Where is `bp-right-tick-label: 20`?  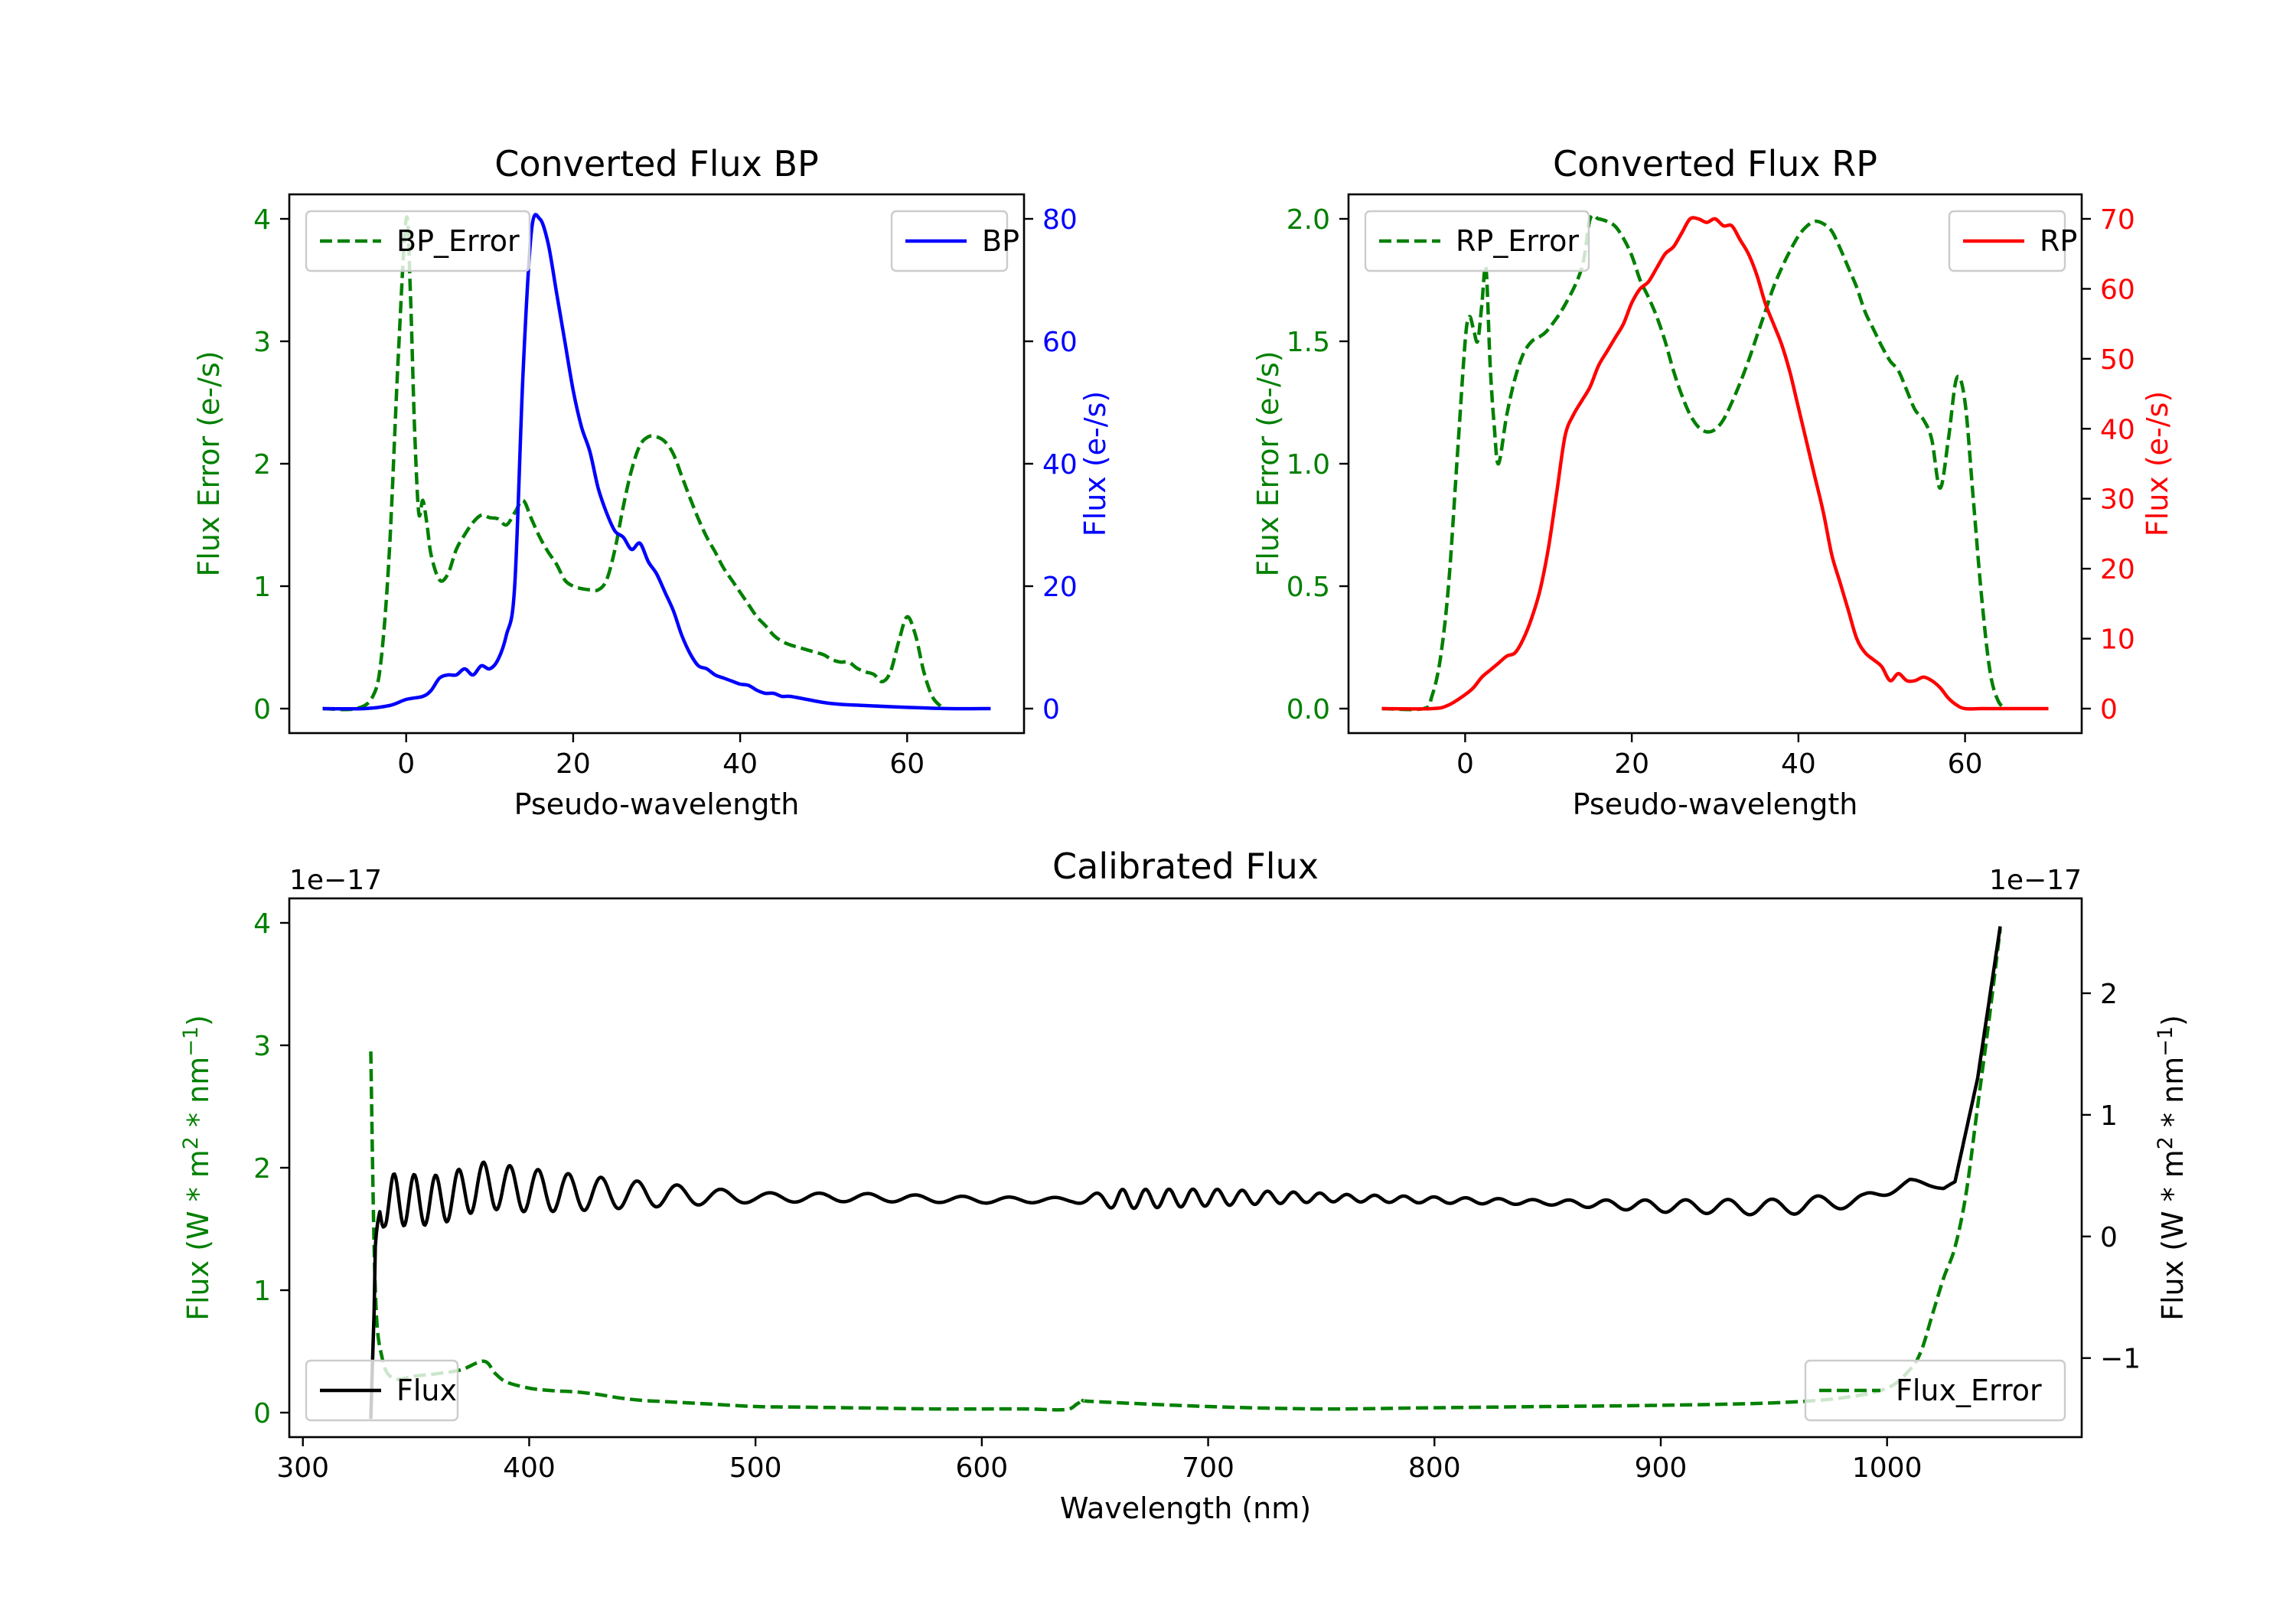
bp-right-tick-label: 20 is located at coordinates (1060, 587).